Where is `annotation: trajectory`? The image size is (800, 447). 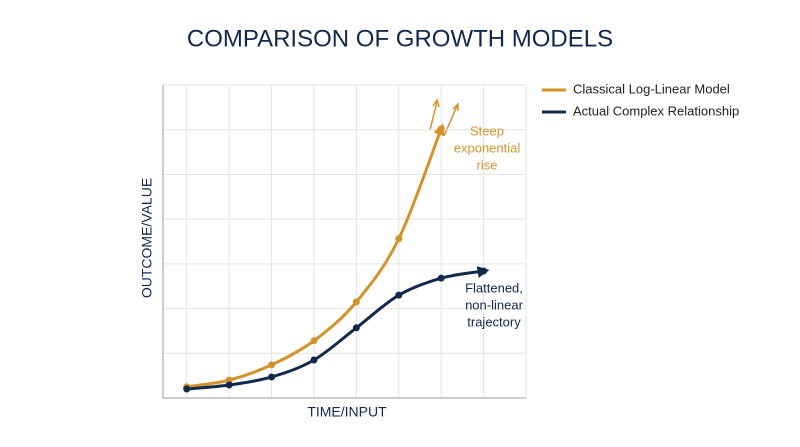
annotation: trajectory is located at coordinates (494, 321).